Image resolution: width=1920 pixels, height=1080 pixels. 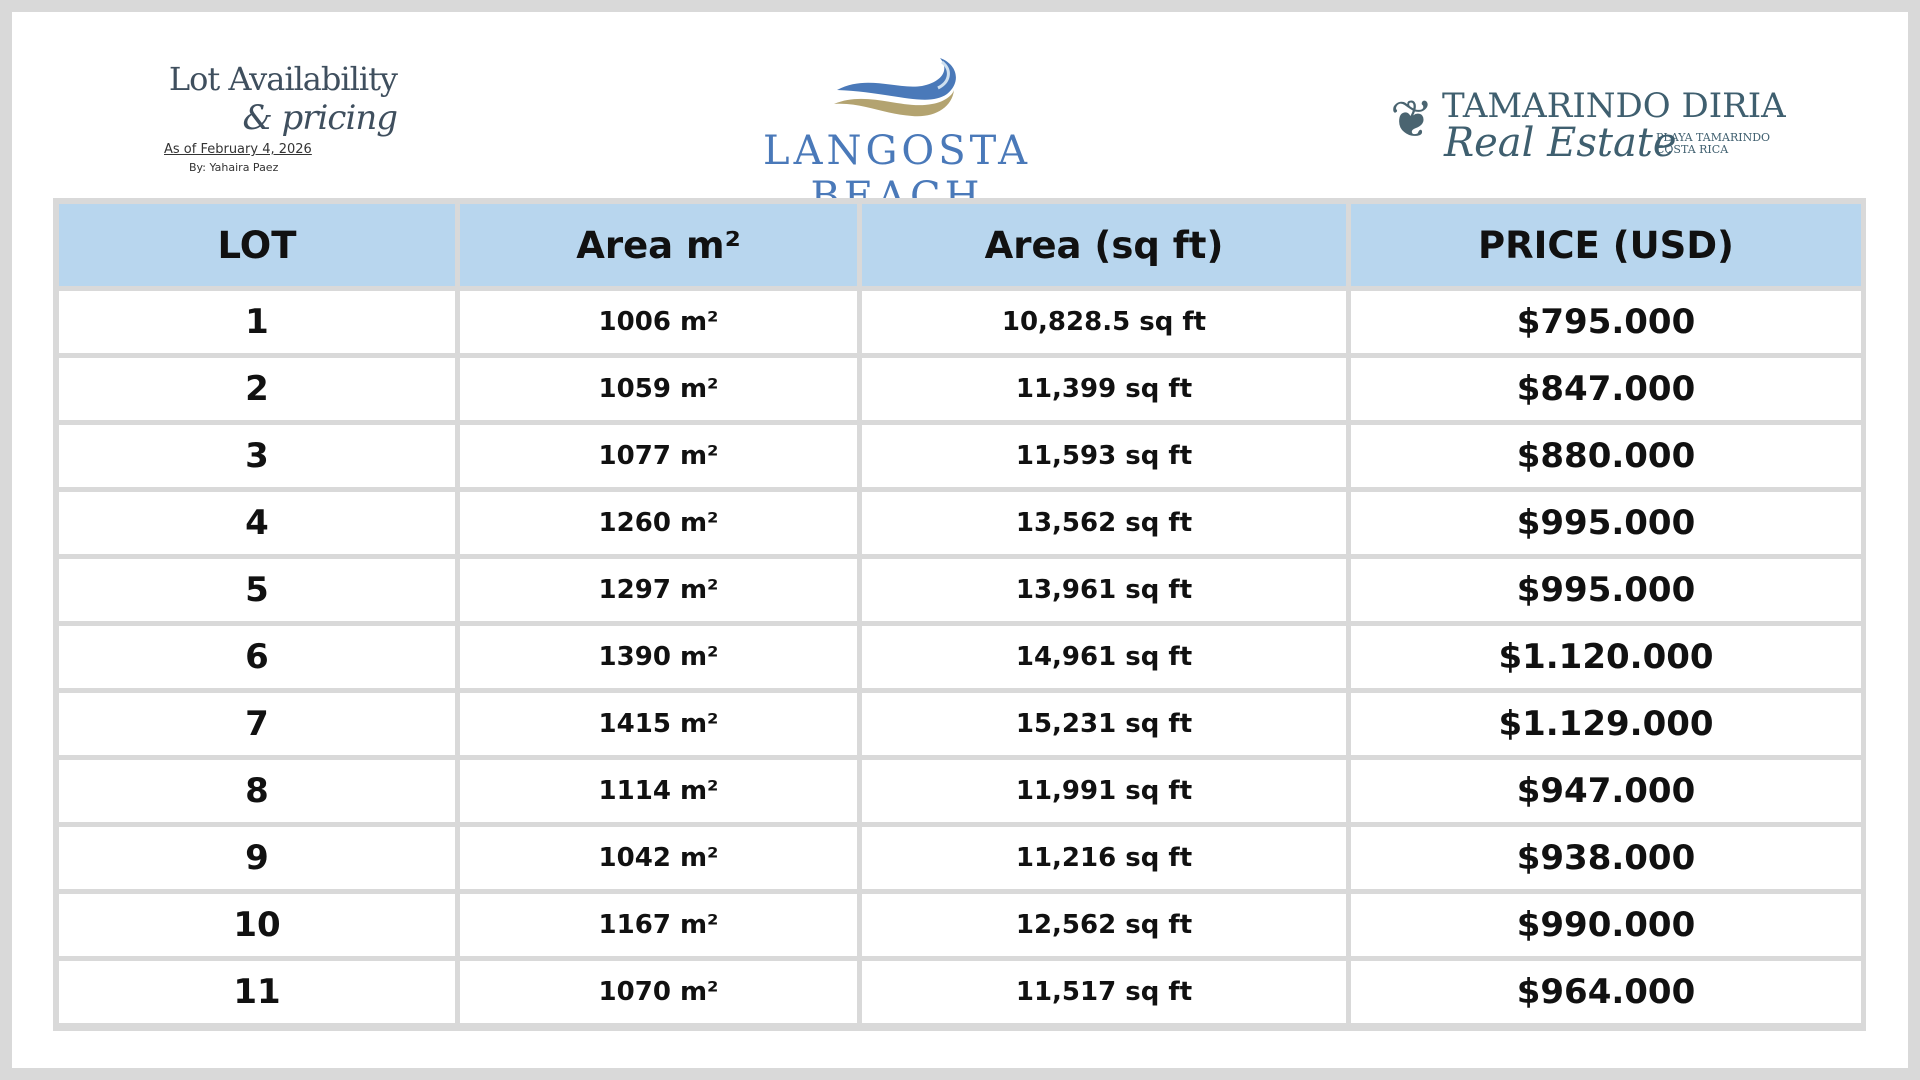 I want to click on table-row: 3 1077 m² 11,593 sq ft $880.000, so click(x=960, y=456).